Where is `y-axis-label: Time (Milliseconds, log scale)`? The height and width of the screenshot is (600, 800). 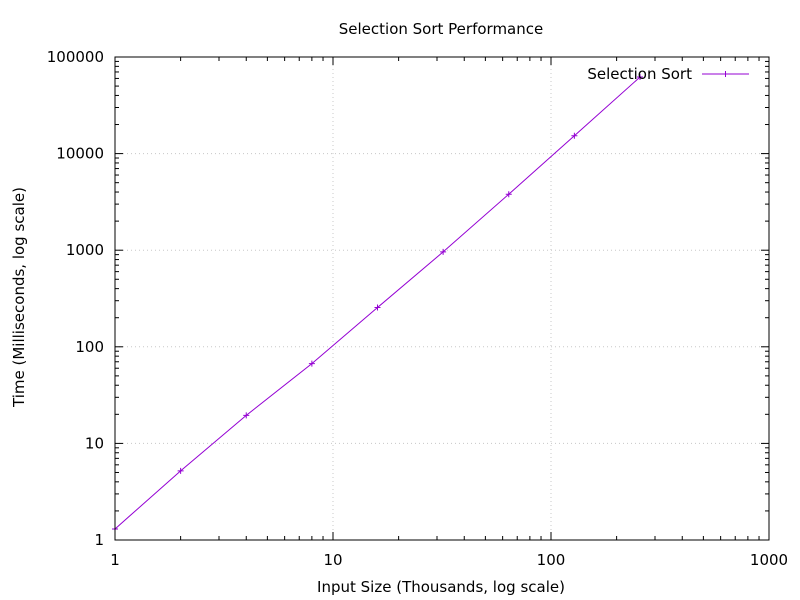 y-axis-label: Time (Milliseconds, log scale) is located at coordinates (19, 297).